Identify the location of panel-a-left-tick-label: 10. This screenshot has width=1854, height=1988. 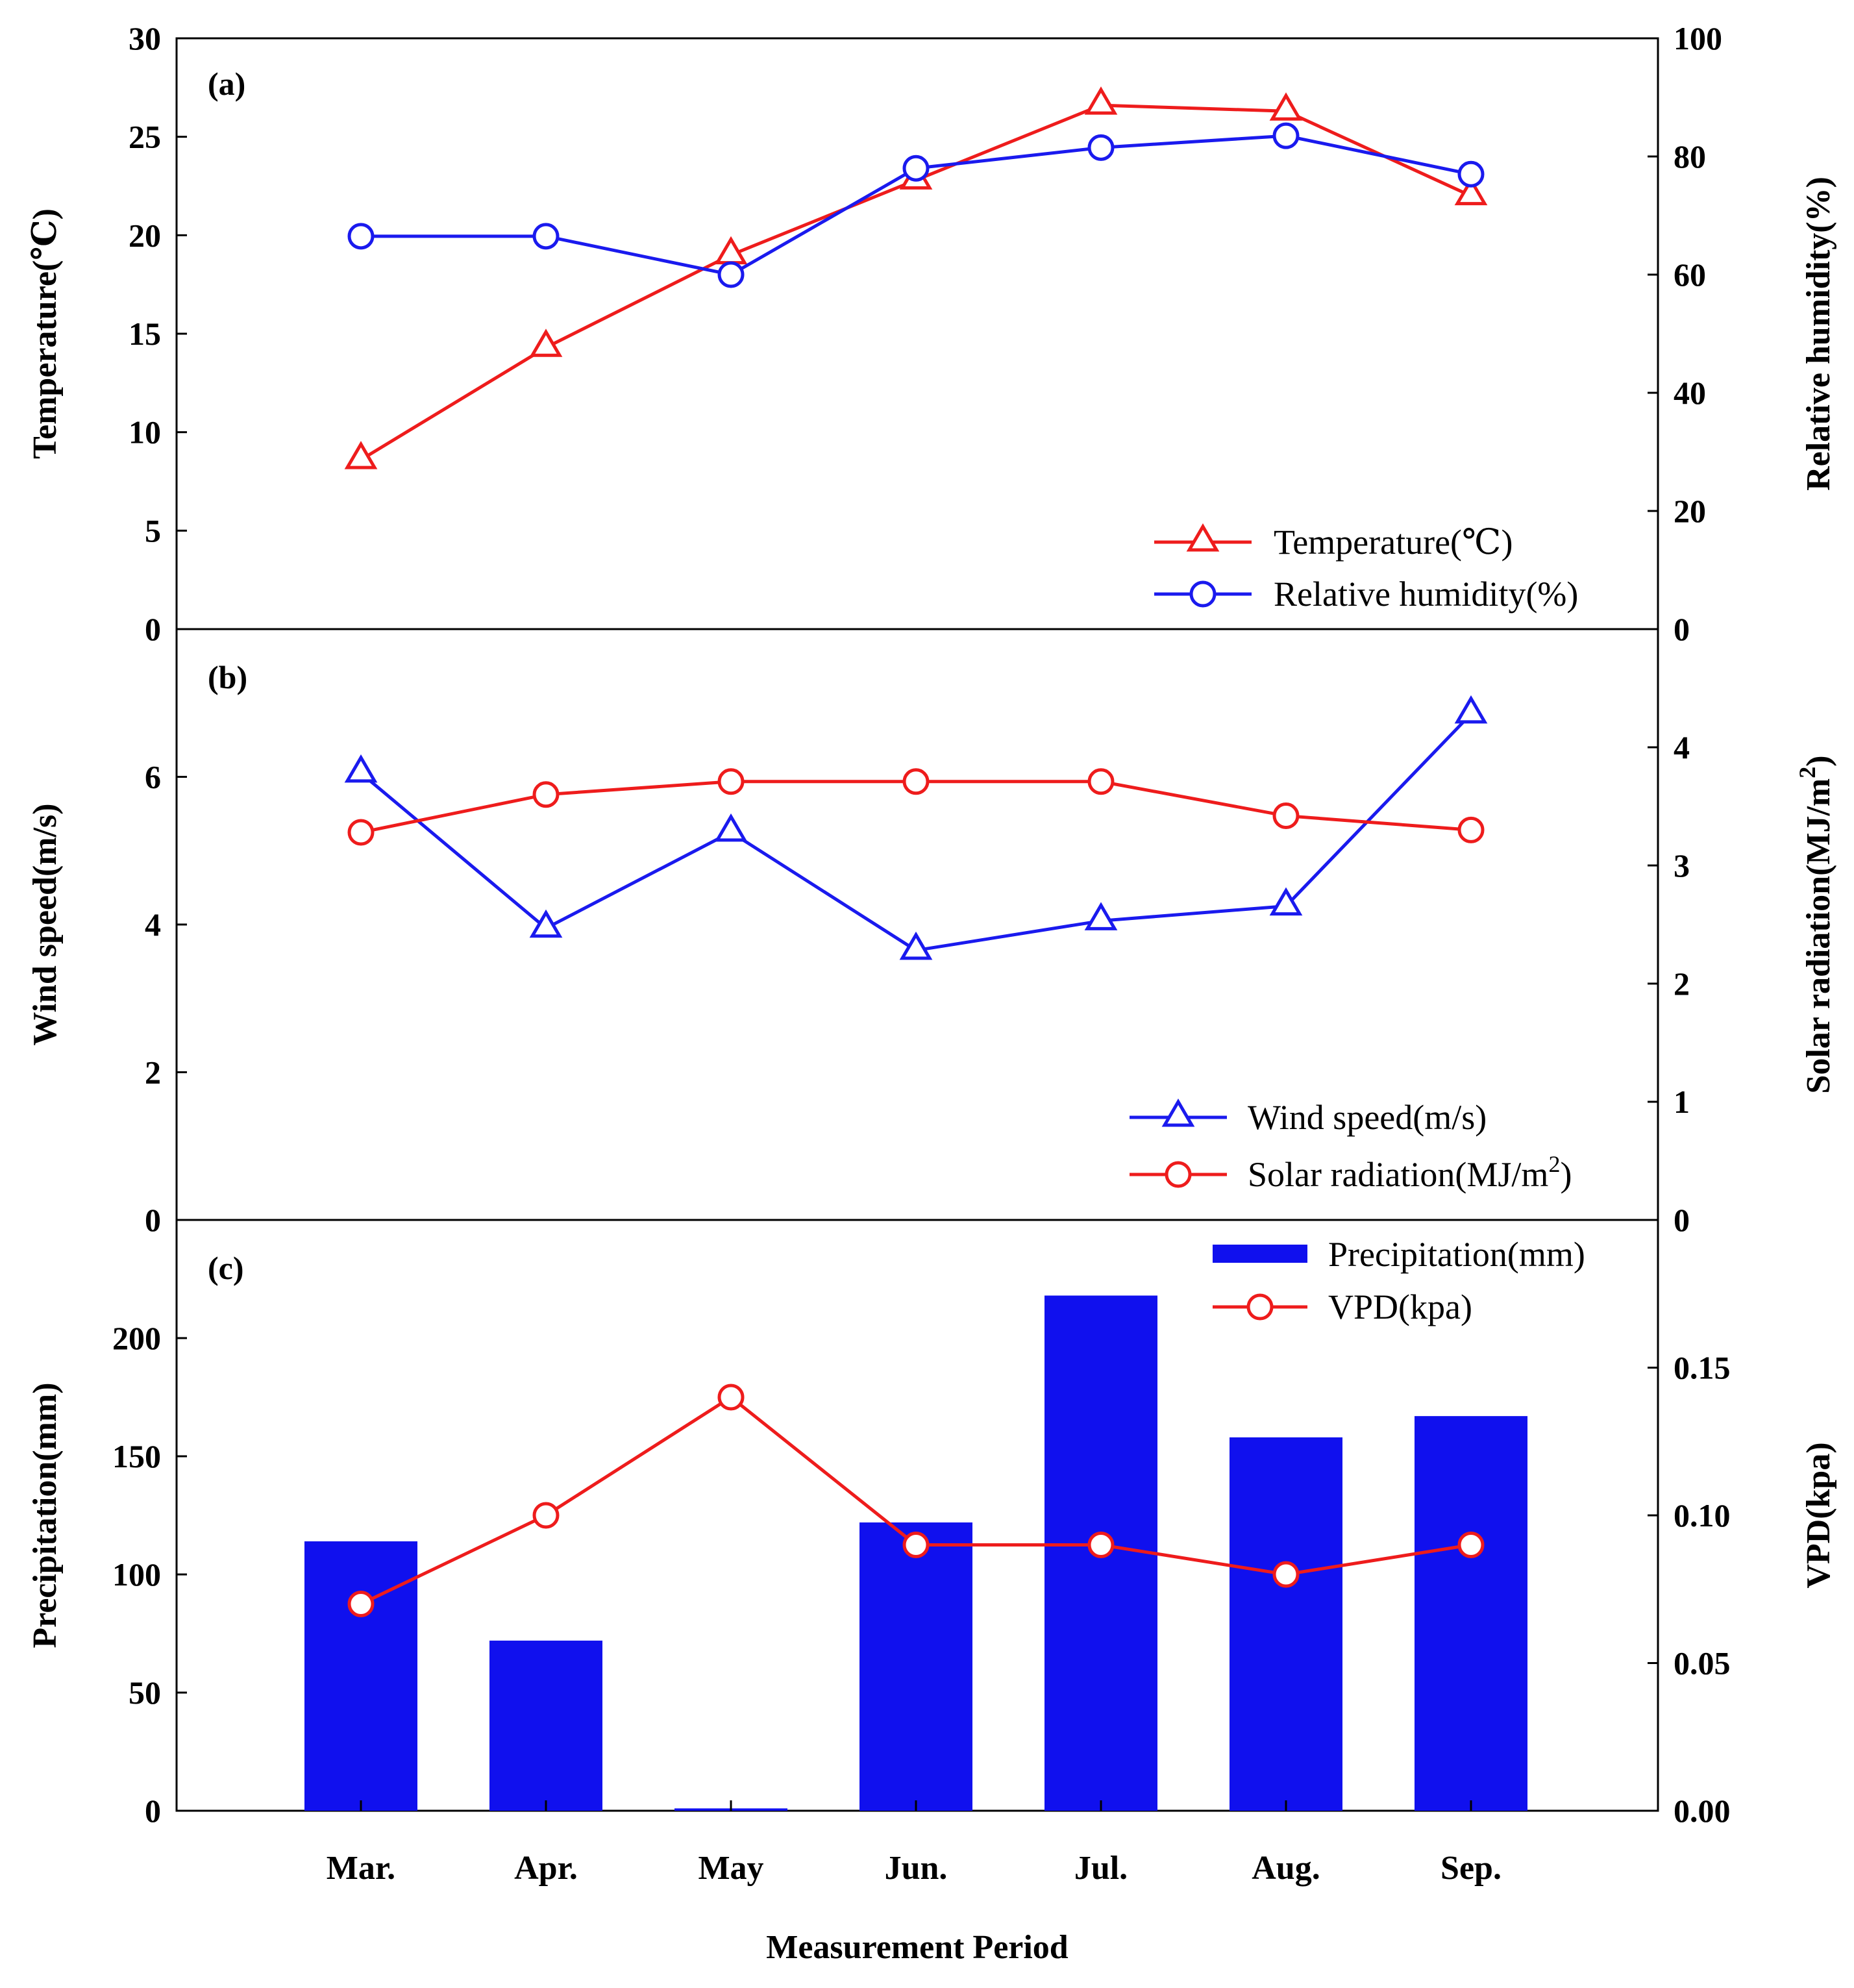
(145, 432).